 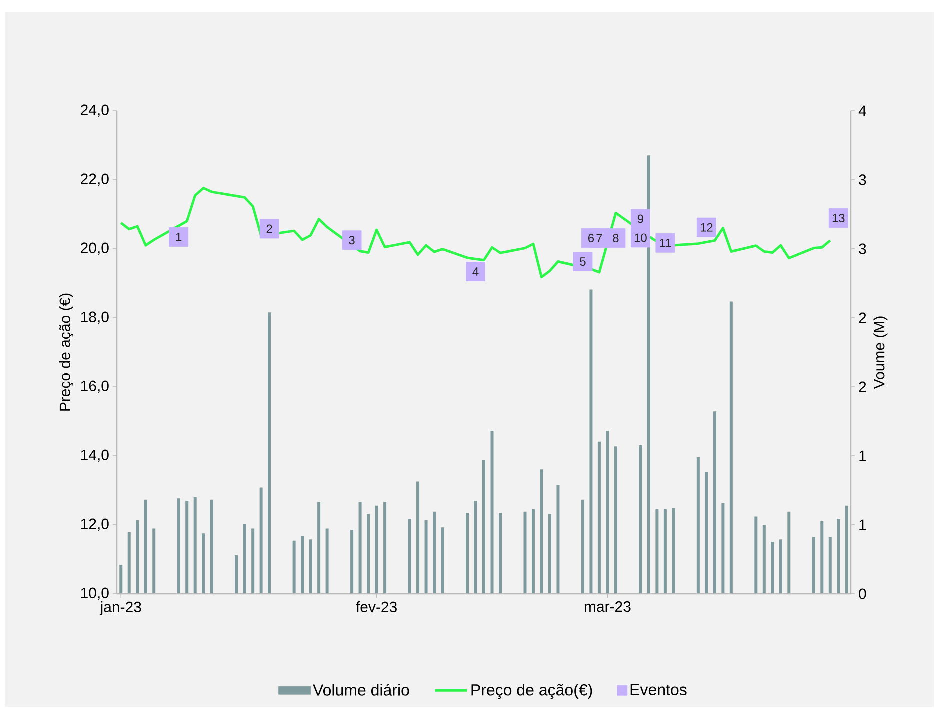 What do you see at coordinates (66, 352) in the screenshot?
I see `y-axis-title: Preço de ação (€)` at bounding box center [66, 352].